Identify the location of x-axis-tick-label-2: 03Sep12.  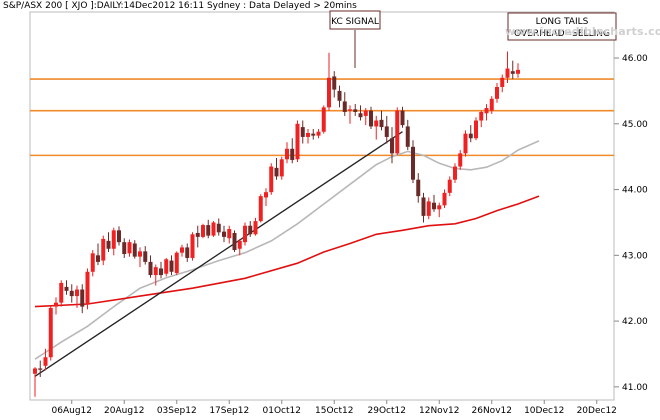
(177, 411).